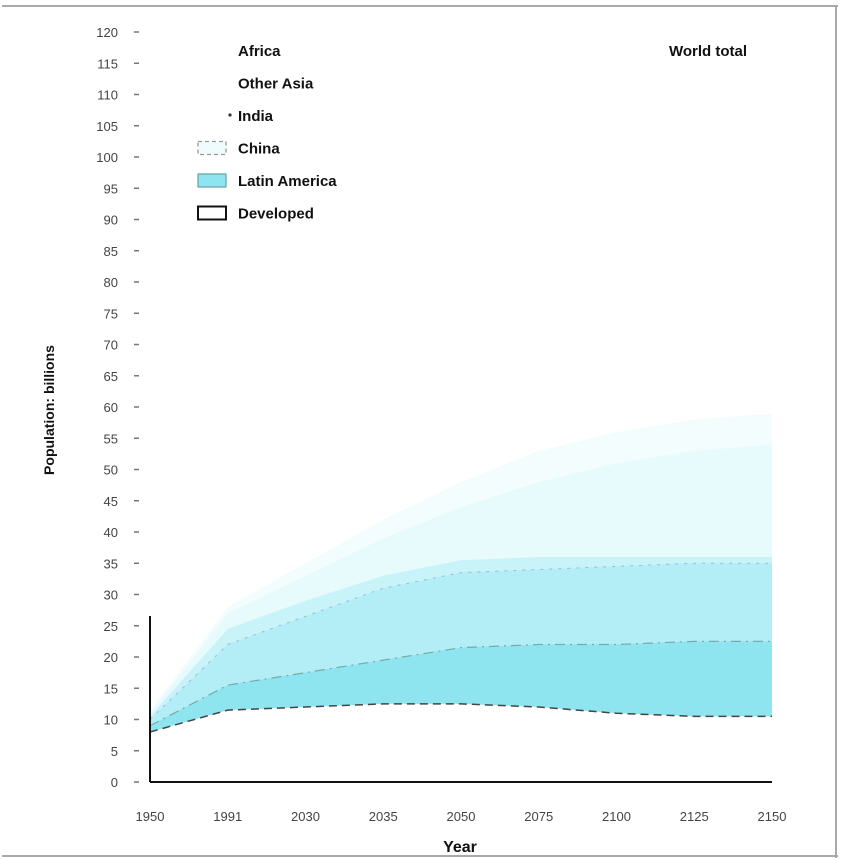 Image resolution: width=842 pixels, height=860 pixels. Describe the element at coordinates (111, 438) in the screenshot. I see `y-tick-label: 55` at that location.